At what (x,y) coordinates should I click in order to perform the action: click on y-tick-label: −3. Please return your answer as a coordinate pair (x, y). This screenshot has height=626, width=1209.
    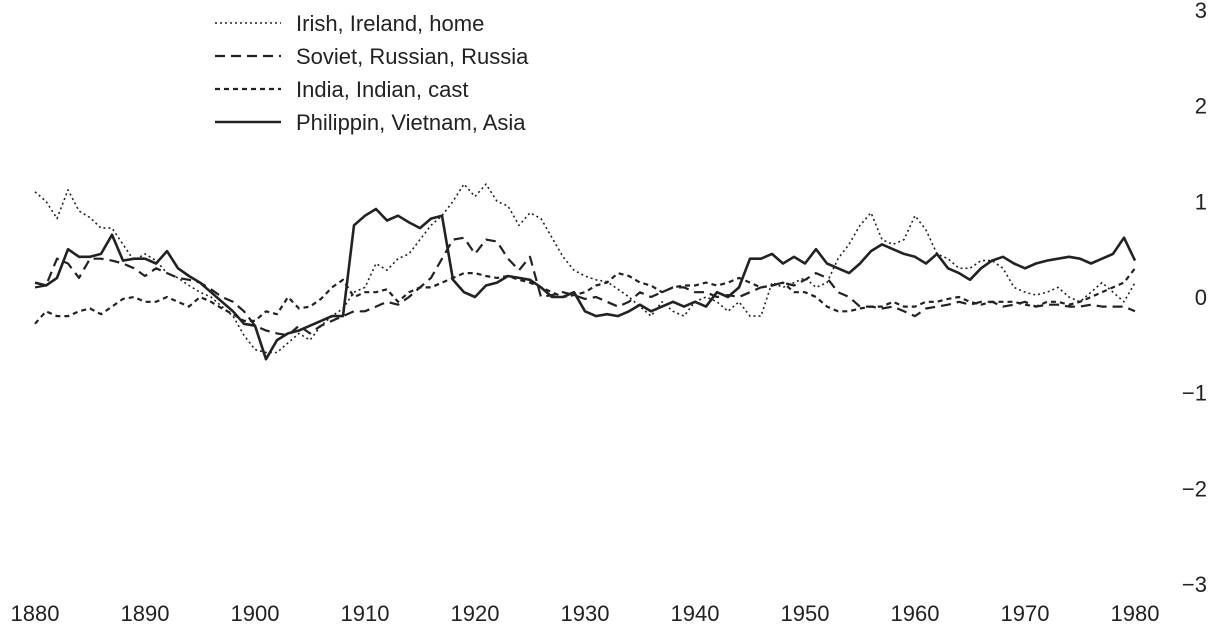
    Looking at the image, I should click on (1194, 584).